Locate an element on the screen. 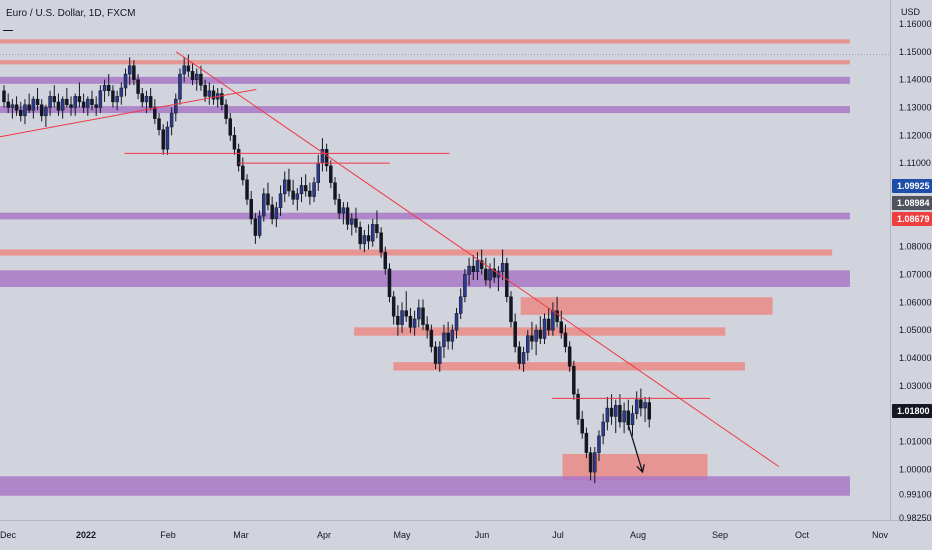 The width and height of the screenshot is (932, 550). price-tick-label-5: 1.11000 is located at coordinates (915, 163).